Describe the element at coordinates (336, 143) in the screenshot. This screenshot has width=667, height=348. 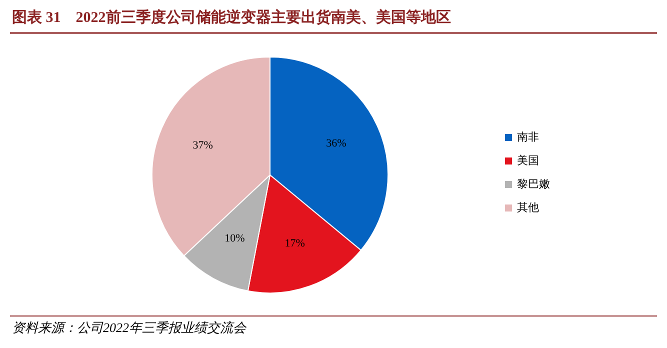
I see `data-label: 36%` at that location.